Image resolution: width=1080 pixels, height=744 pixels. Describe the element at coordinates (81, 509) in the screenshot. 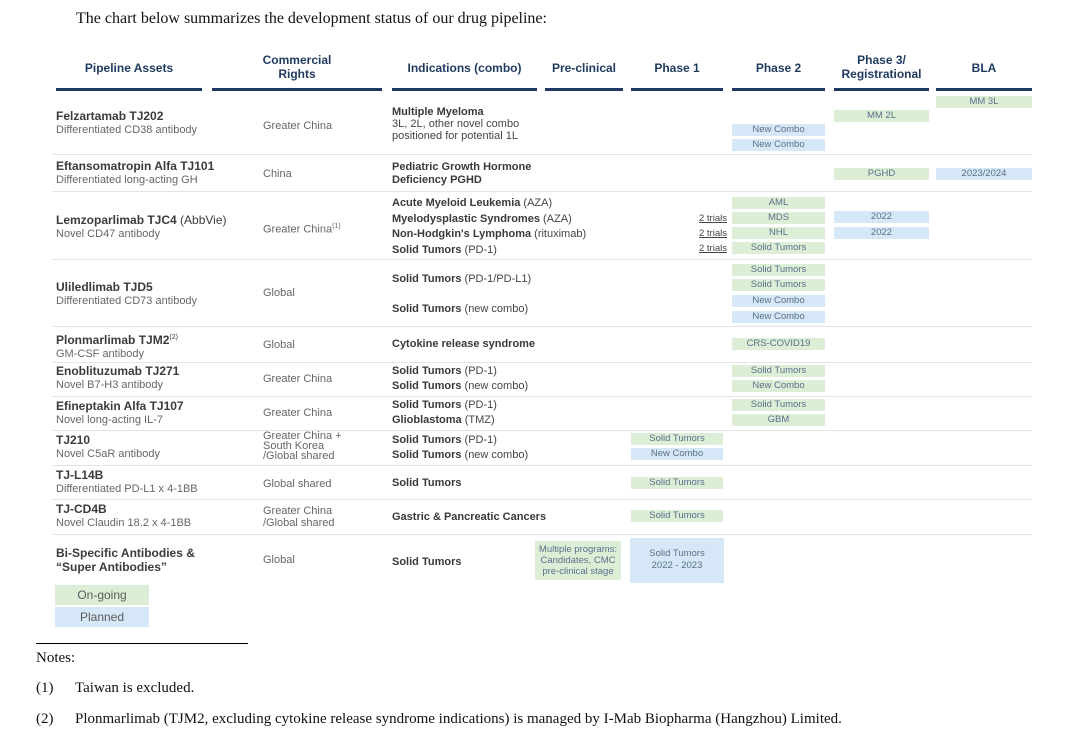

I see `asset-name: TJ-CD4B` at that location.